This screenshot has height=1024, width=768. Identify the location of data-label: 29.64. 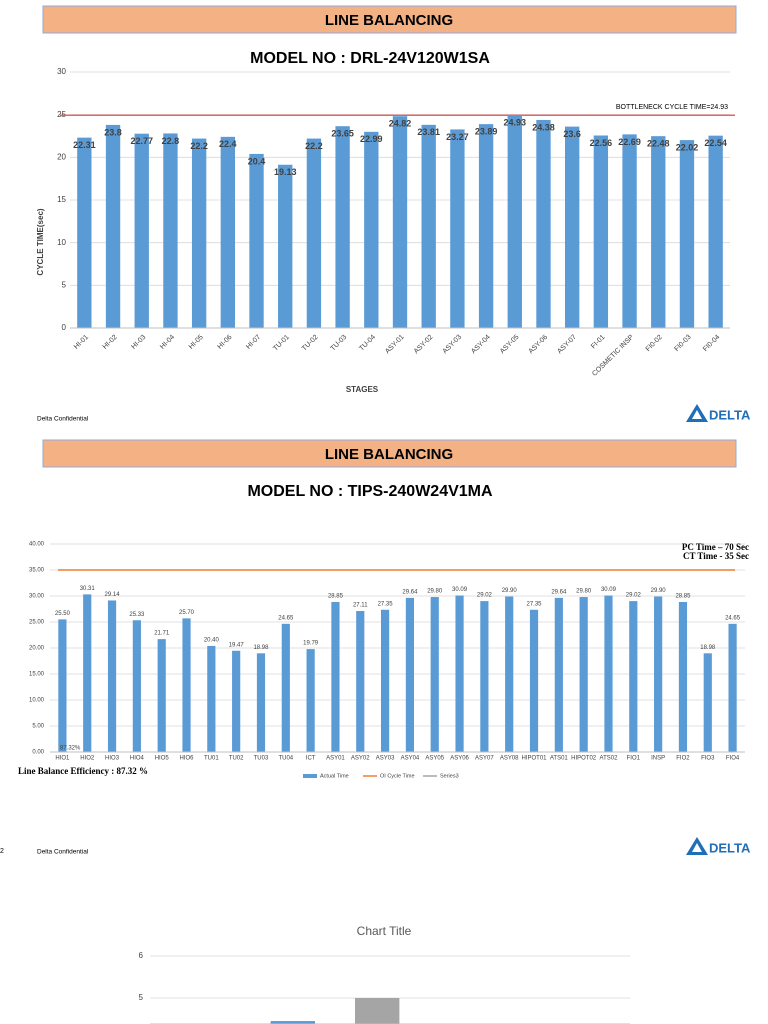
(410, 592).